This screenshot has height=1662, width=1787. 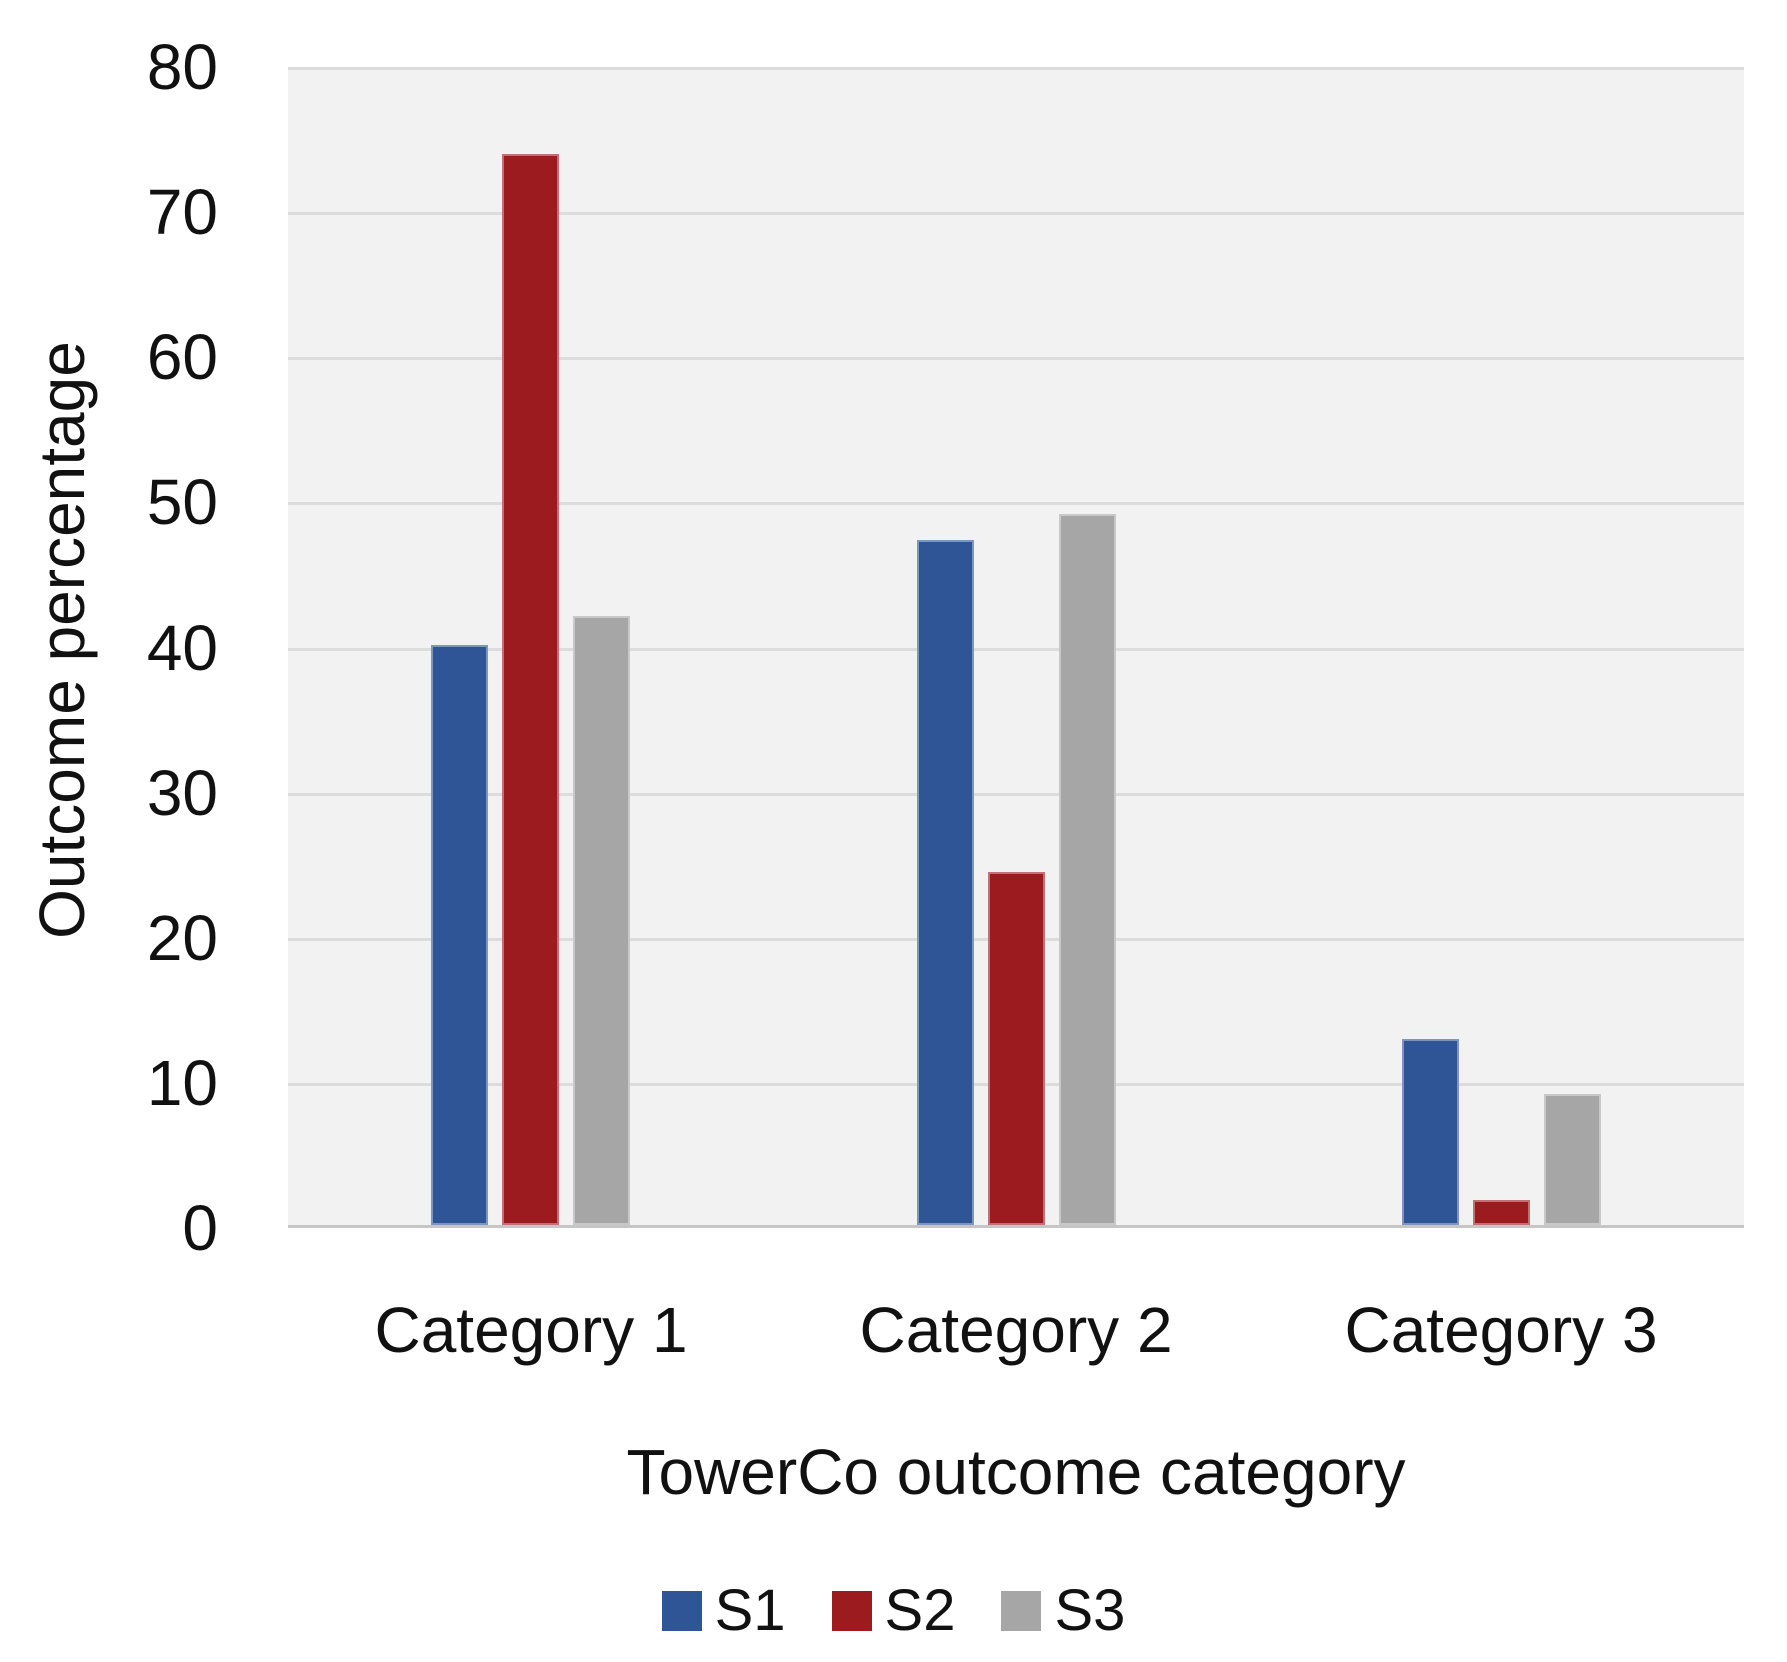 What do you see at coordinates (920, 1610) in the screenshot?
I see `legend-label: S2` at bounding box center [920, 1610].